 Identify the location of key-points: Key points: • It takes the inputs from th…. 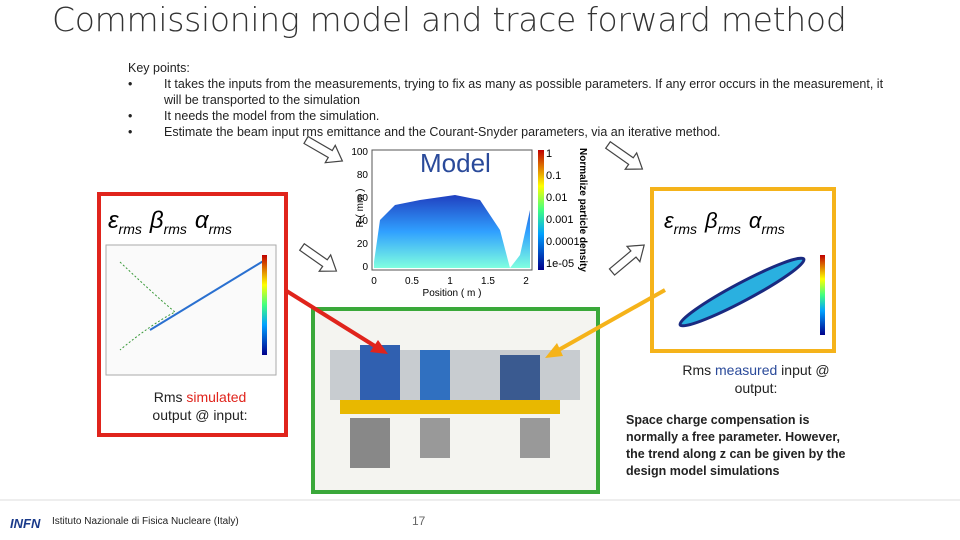
(508, 100).